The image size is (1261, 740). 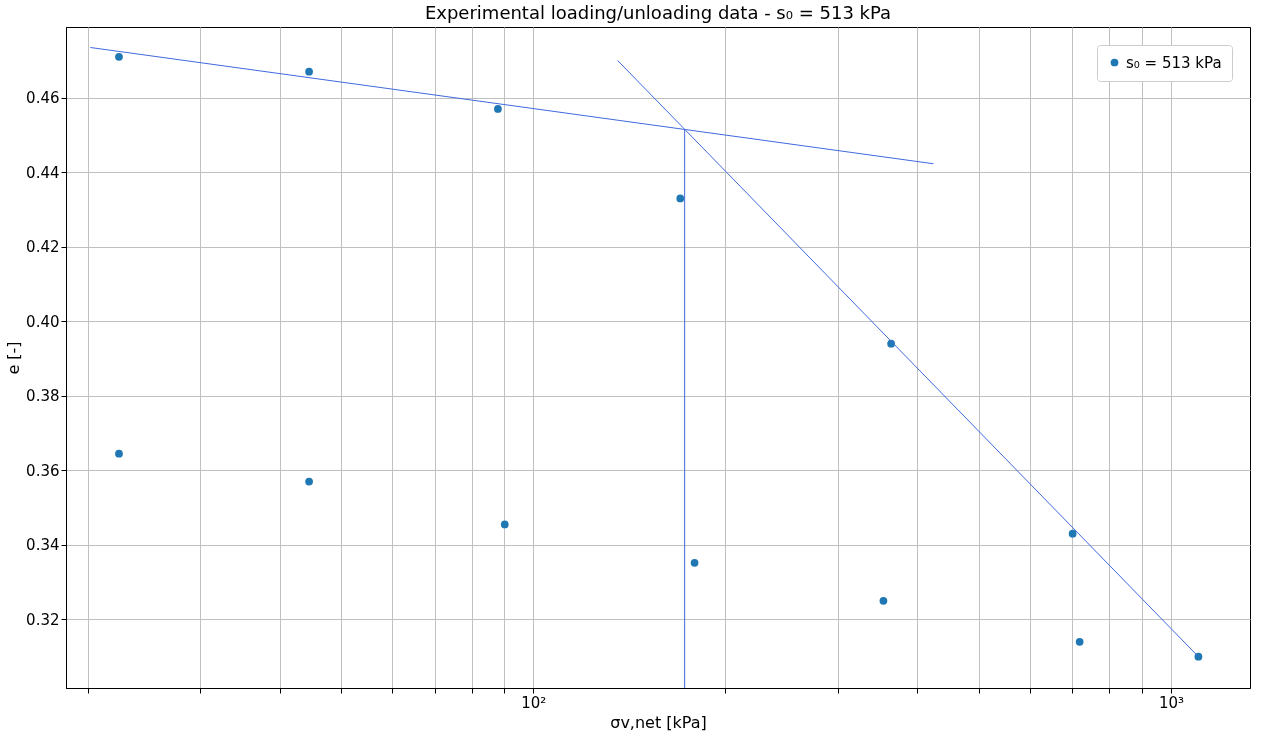 What do you see at coordinates (43, 619) in the screenshot?
I see `y-tick-label: 0.32` at bounding box center [43, 619].